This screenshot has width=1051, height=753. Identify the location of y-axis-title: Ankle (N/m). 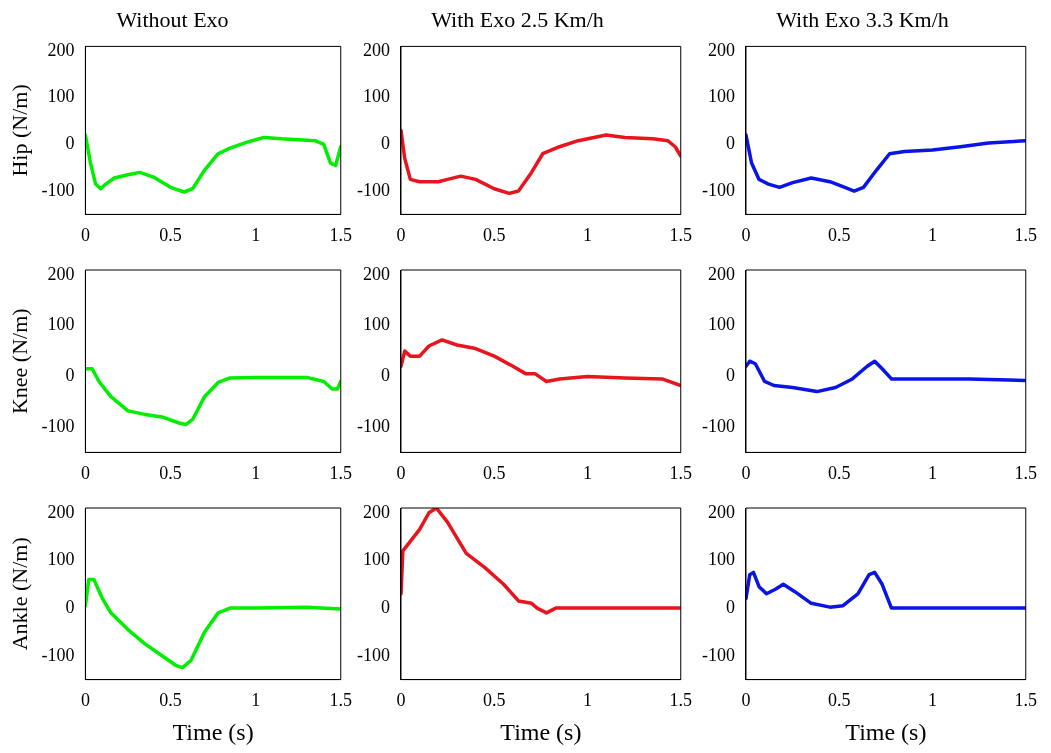
(19, 594).